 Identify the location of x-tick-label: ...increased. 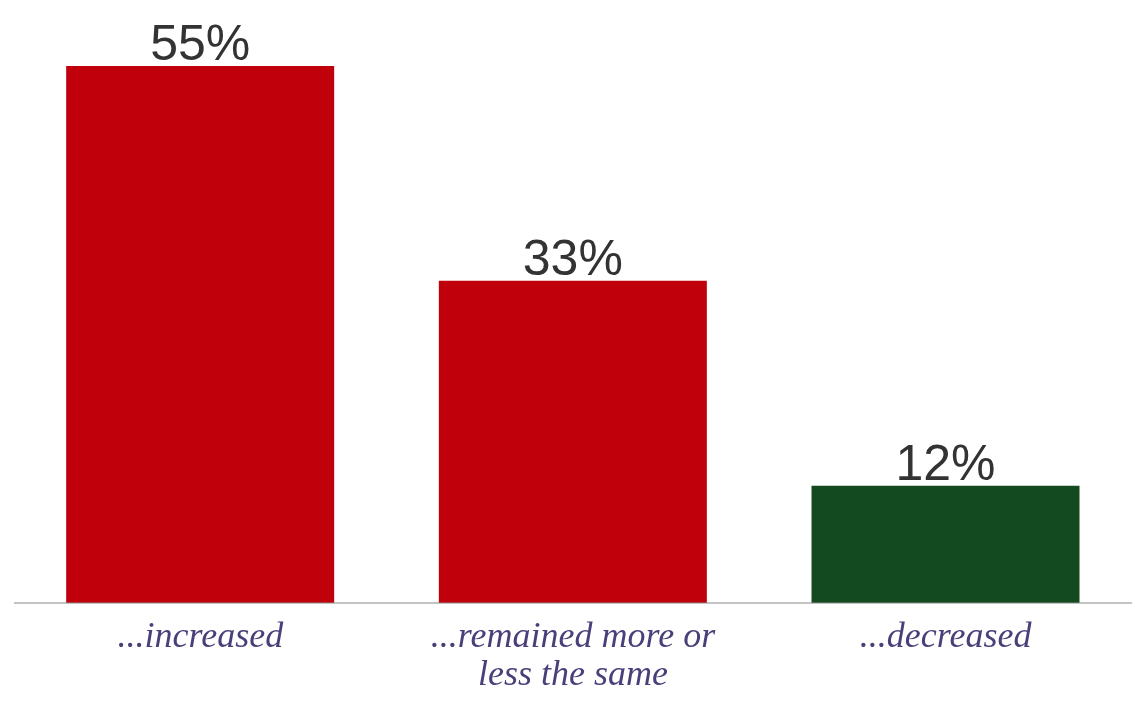
(201, 635).